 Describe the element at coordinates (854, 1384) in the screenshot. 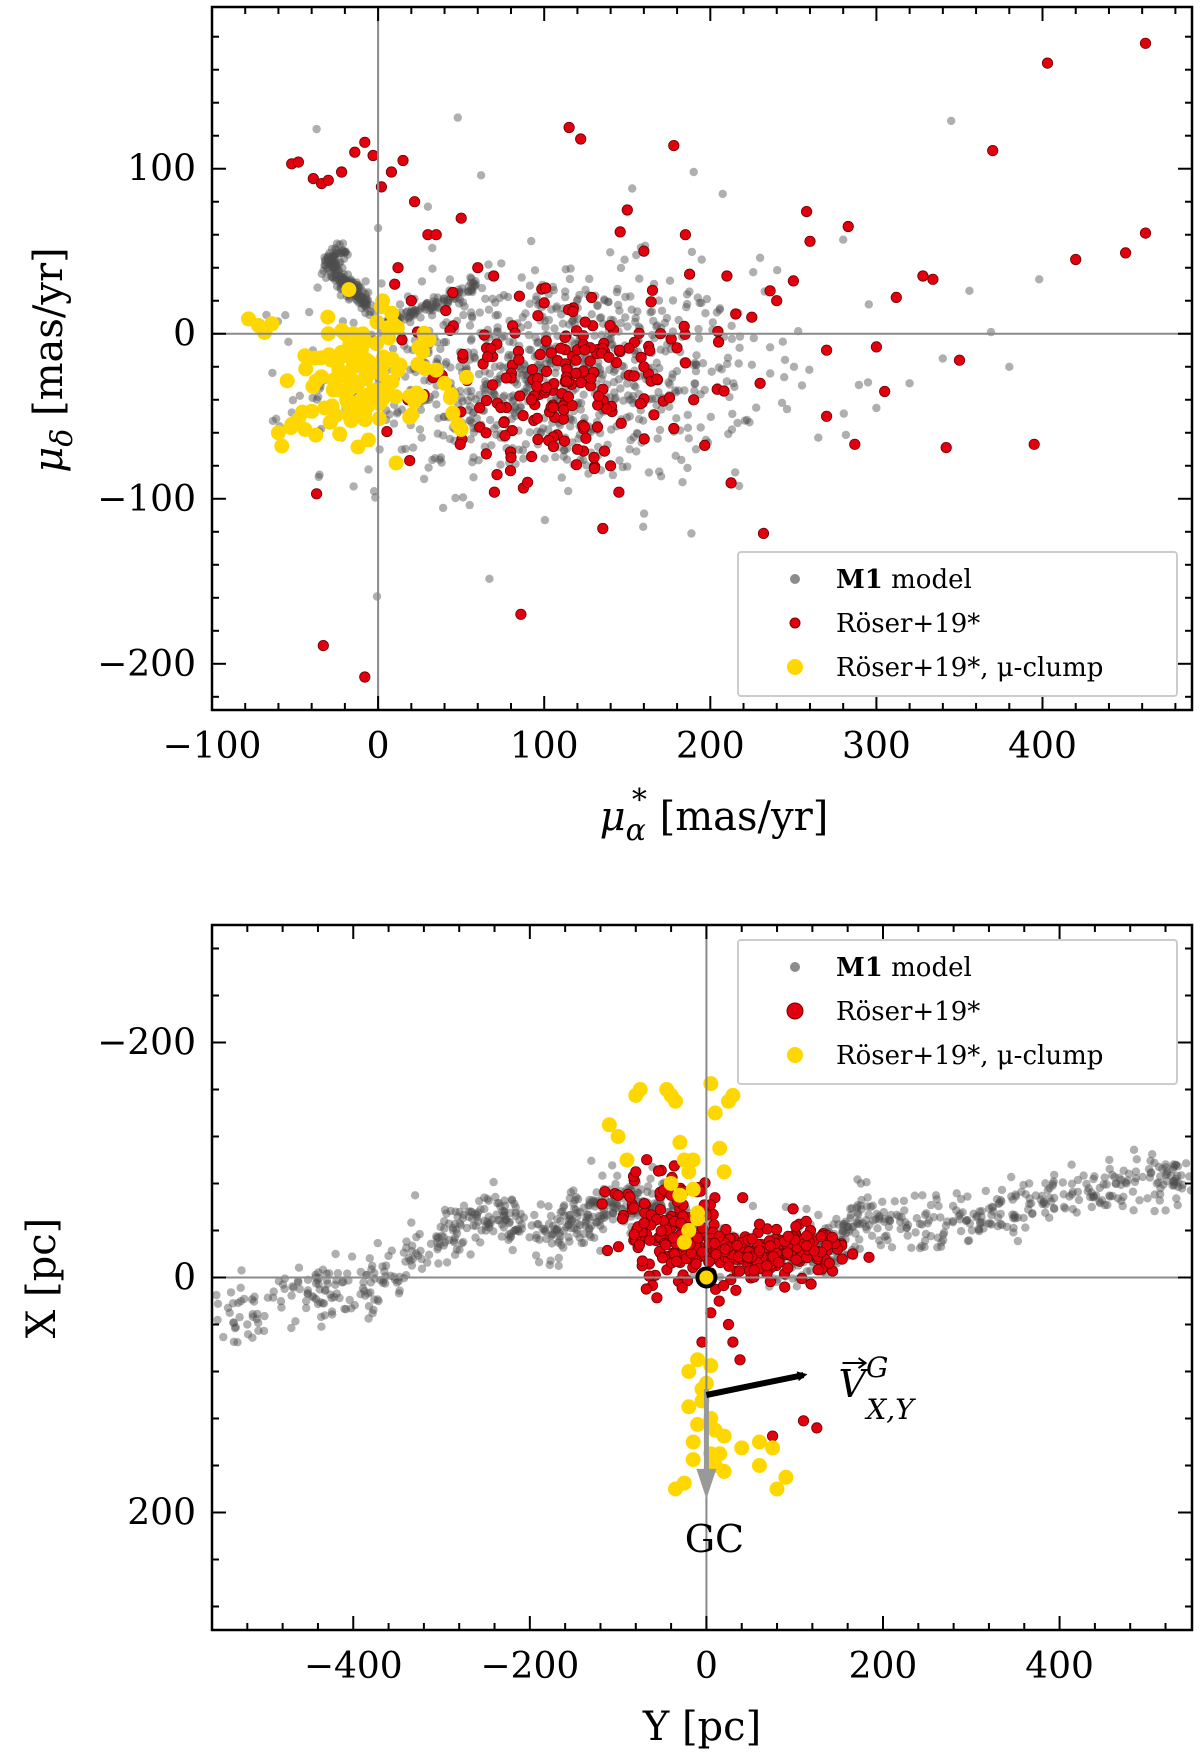

I see `velocity-label-main: V` at that location.